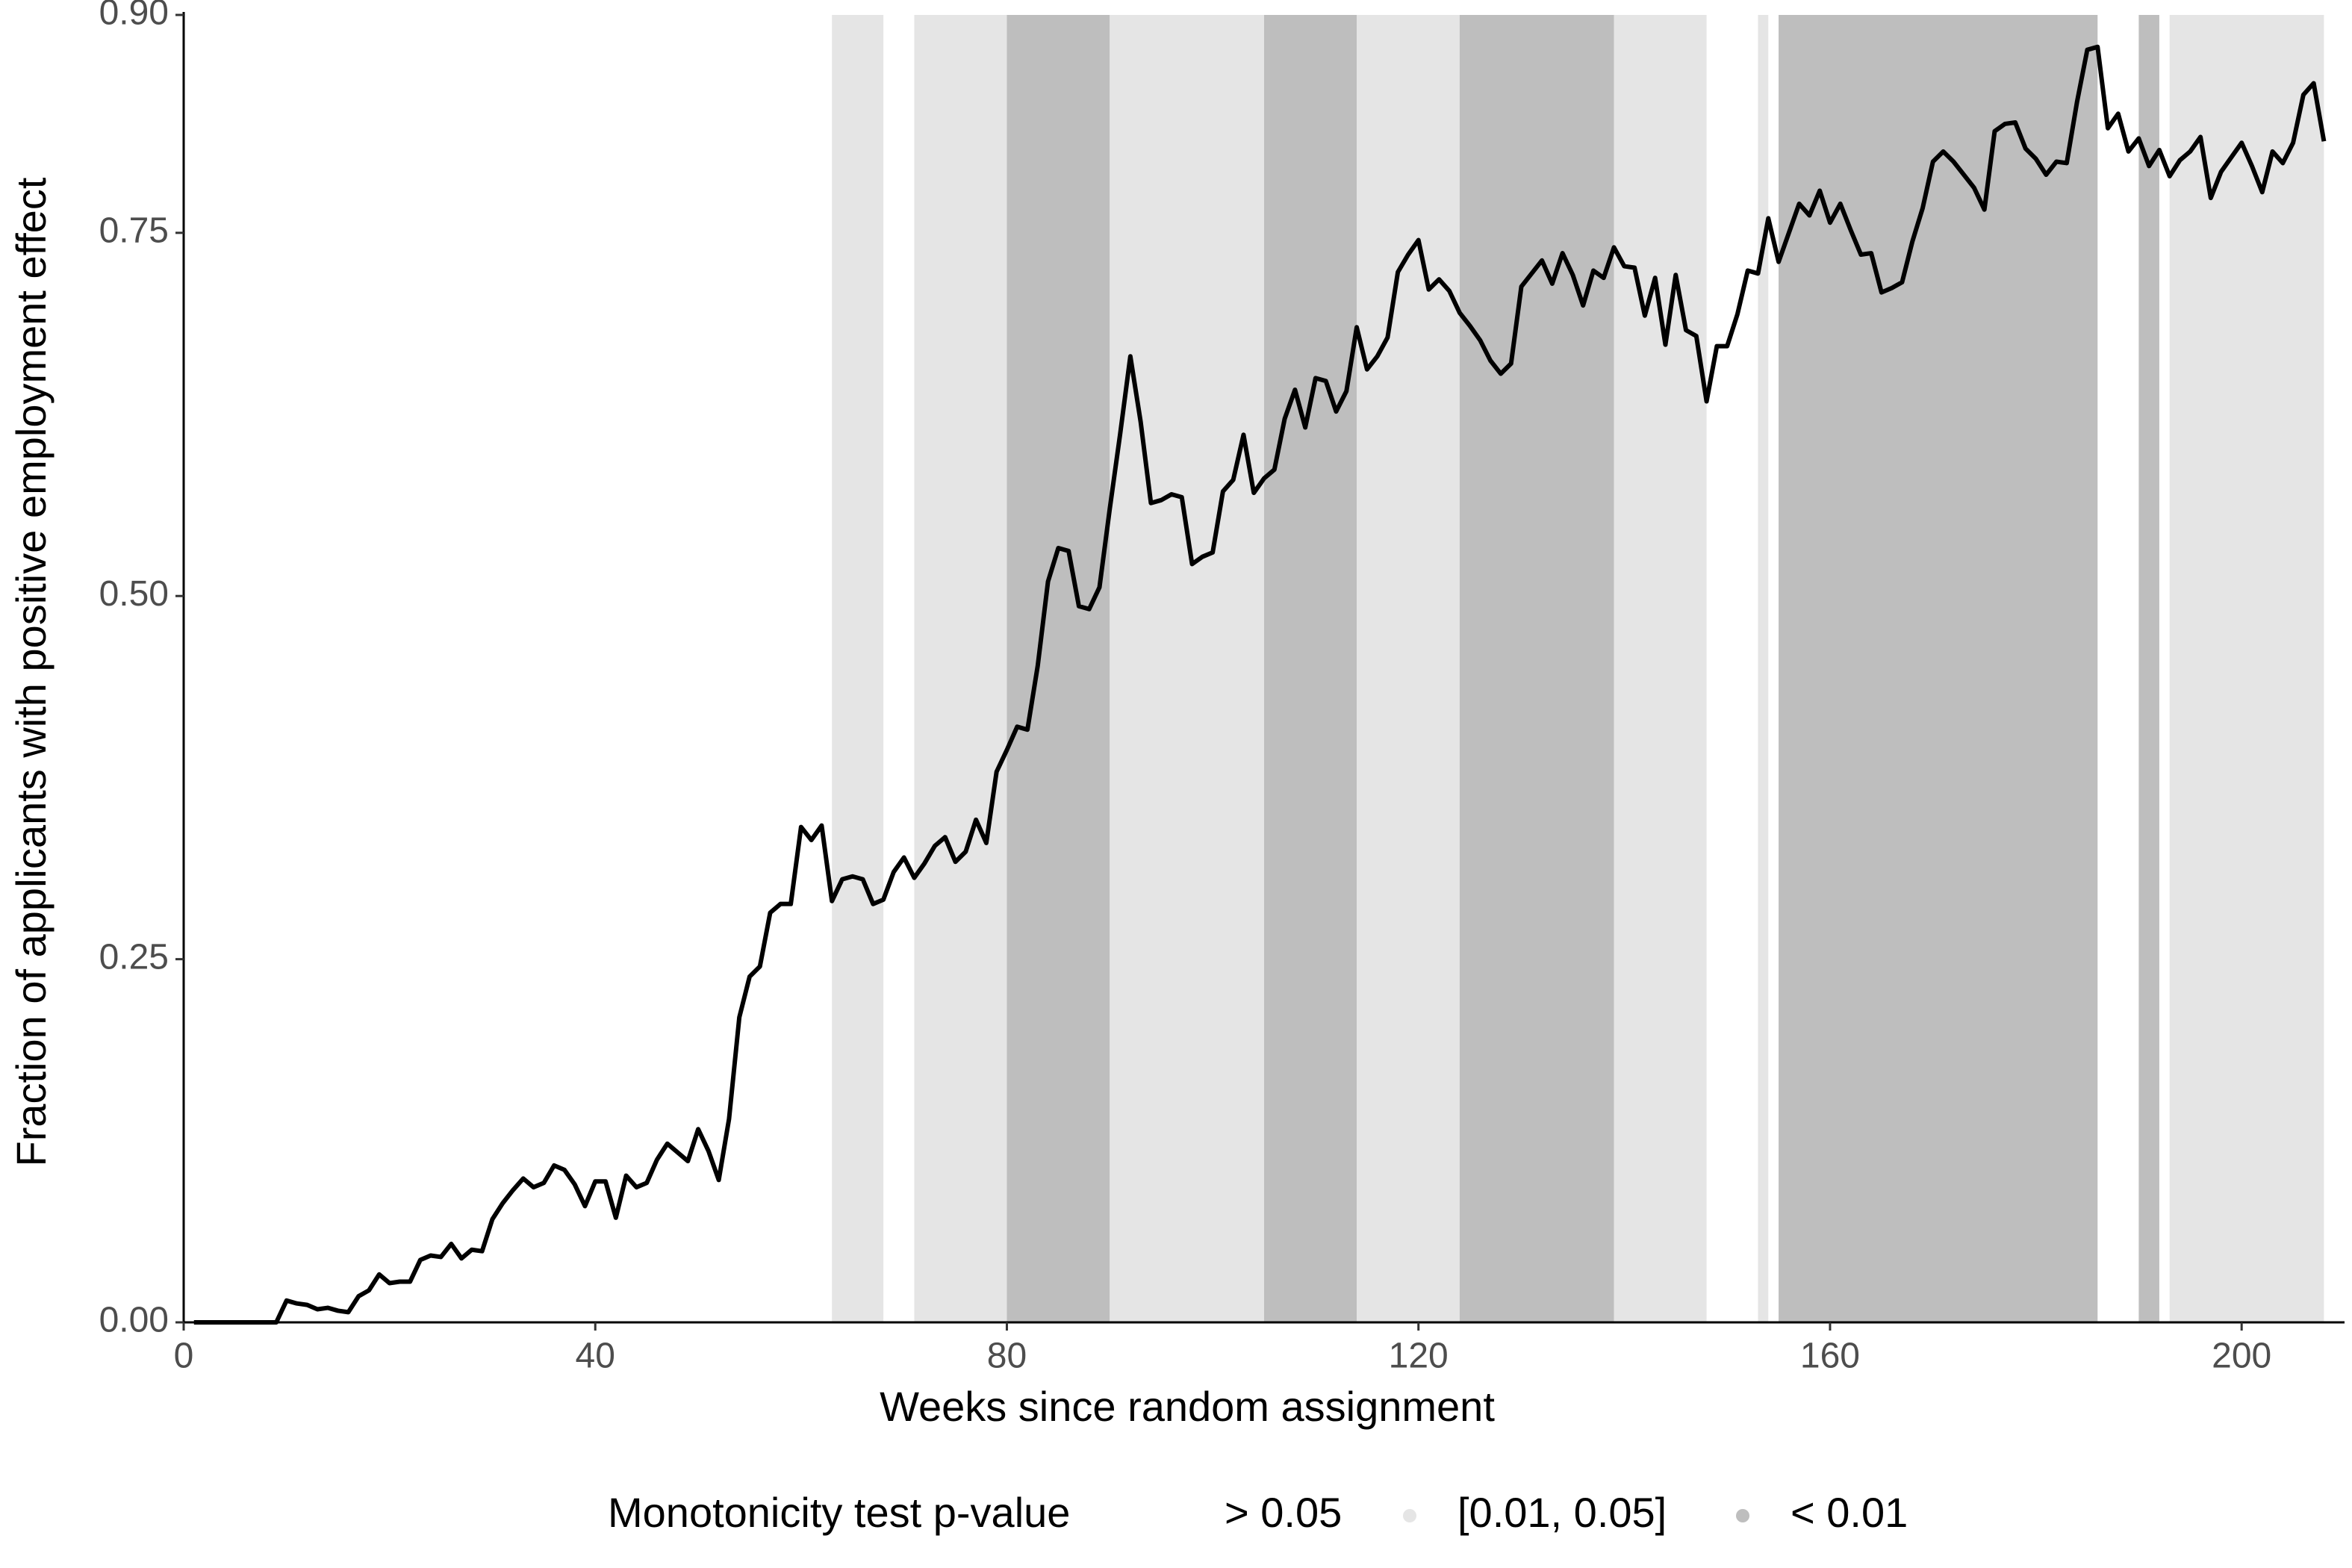 This screenshot has width=2352, height=1568. I want to click on y-tick-label: 0.25, so click(134, 957).